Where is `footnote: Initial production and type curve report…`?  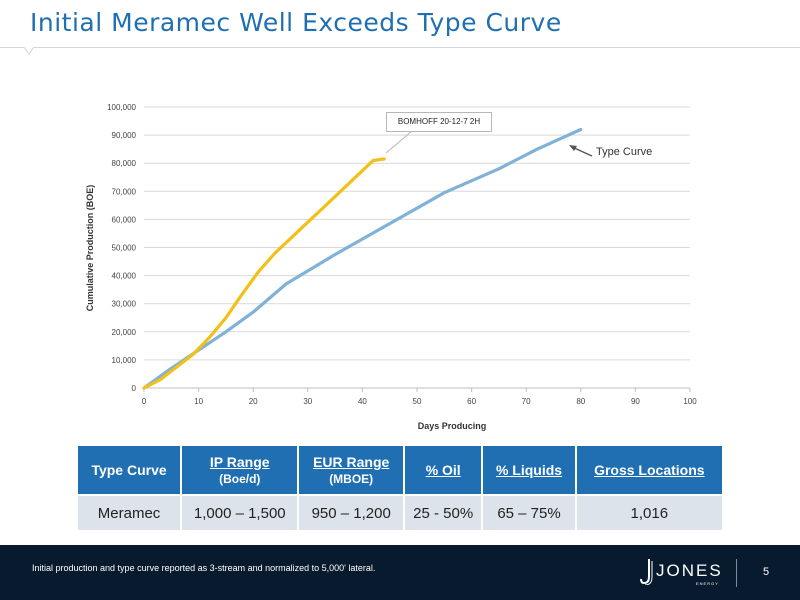
footnote: Initial production and type curve report… is located at coordinates (204, 568).